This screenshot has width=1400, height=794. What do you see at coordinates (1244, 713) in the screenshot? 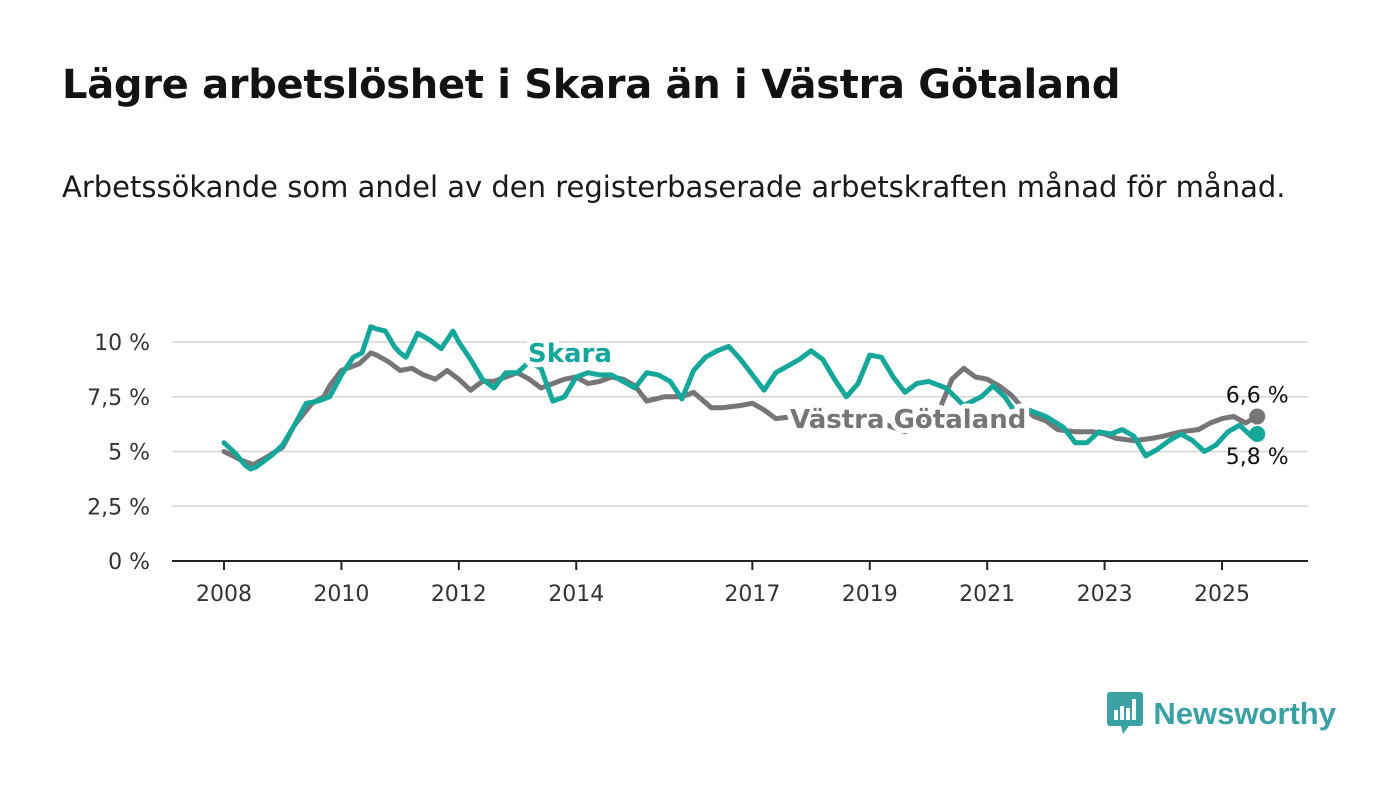
I see `brand-name: Newsworthy` at bounding box center [1244, 713].